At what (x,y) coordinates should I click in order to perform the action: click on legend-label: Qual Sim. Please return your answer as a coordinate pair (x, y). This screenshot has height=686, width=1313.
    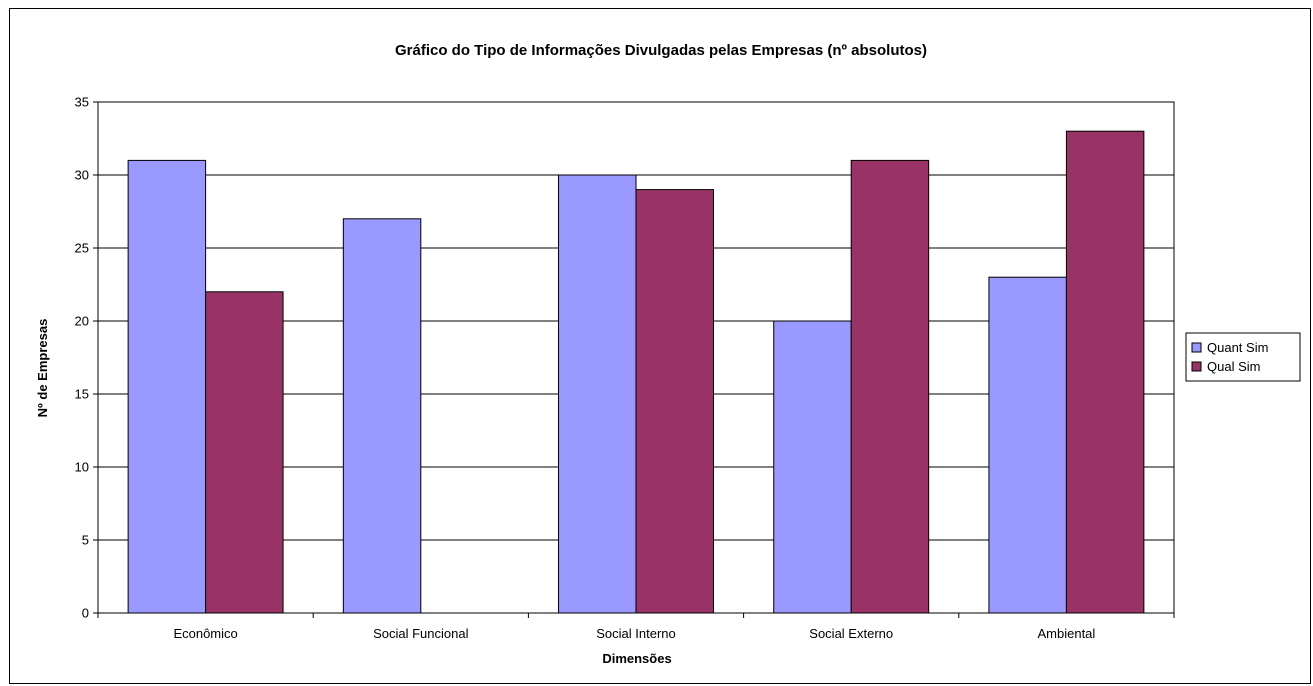
    Looking at the image, I should click on (1233, 366).